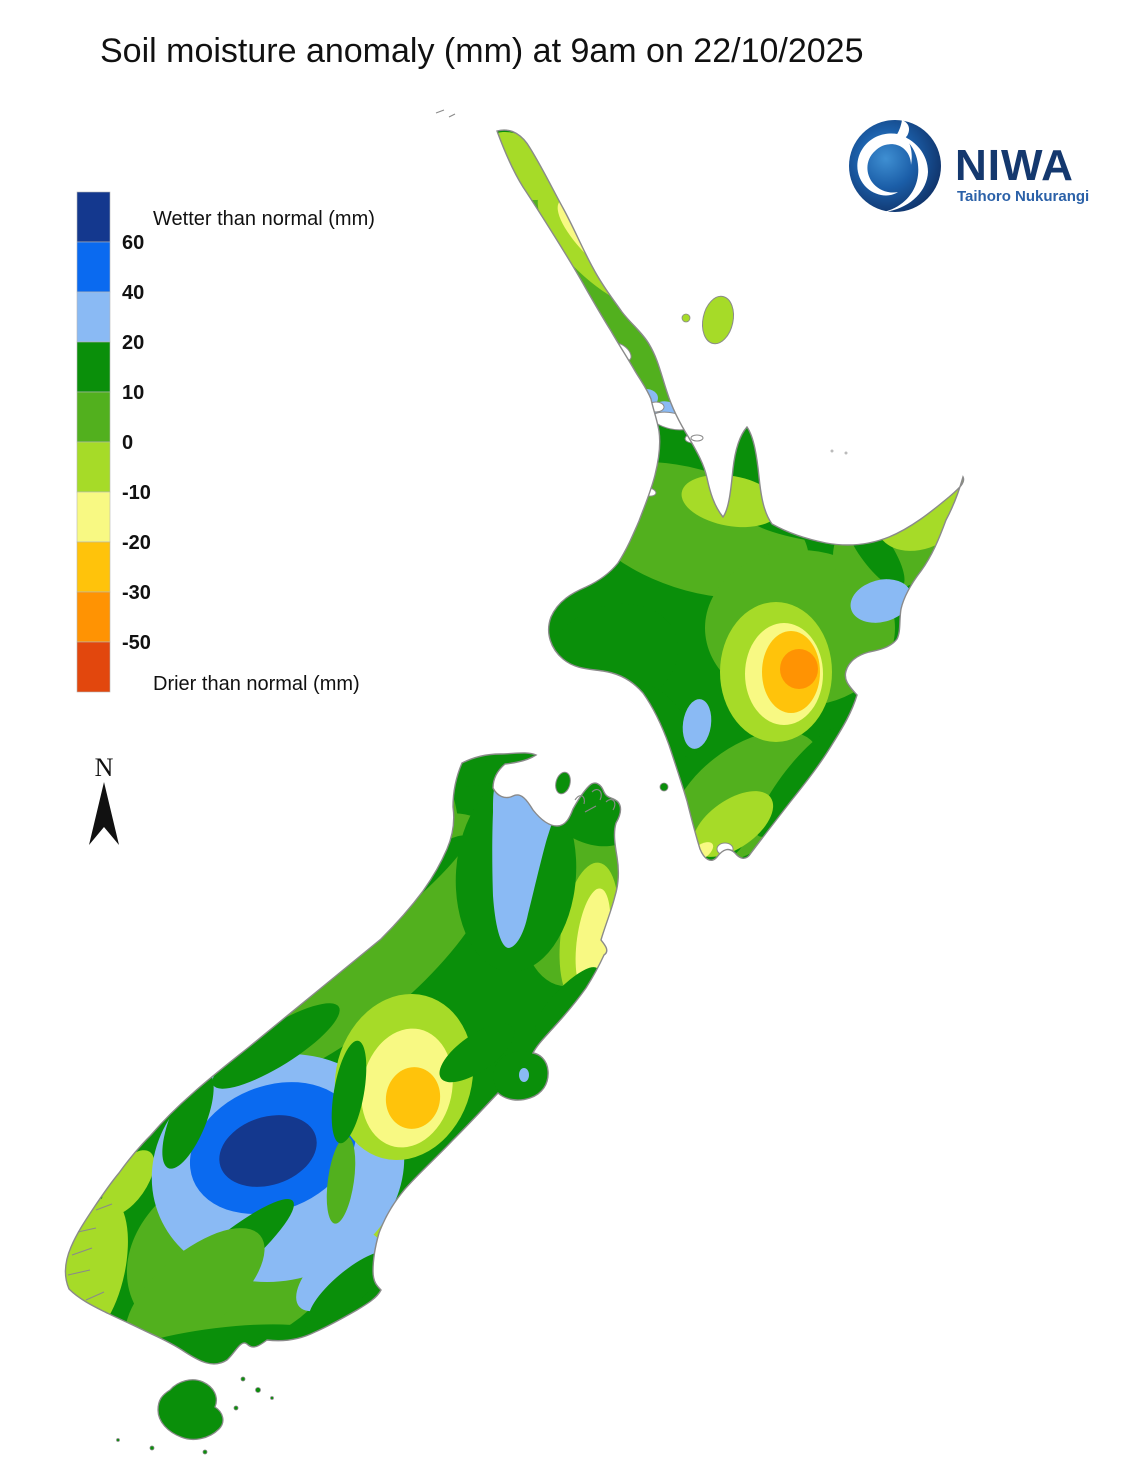  I want to click on north-arrow-icon, so click(104, 813).